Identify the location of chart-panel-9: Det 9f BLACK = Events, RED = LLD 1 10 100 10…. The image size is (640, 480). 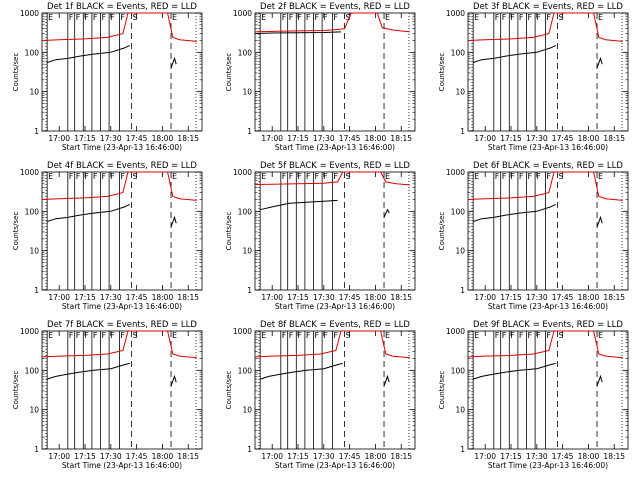
(533, 395).